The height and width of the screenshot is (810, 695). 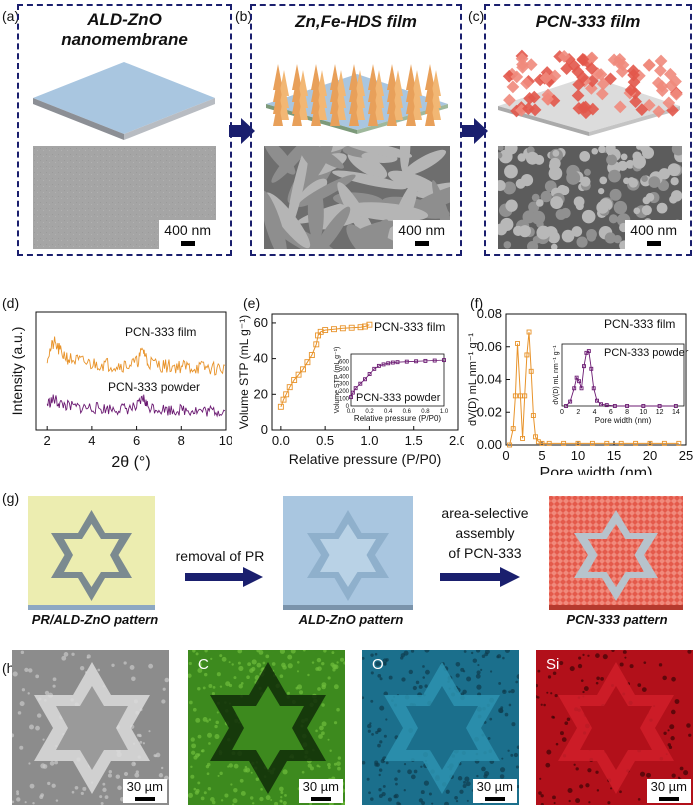 I want to click on panel-label-e: (e), so click(x=252, y=303).